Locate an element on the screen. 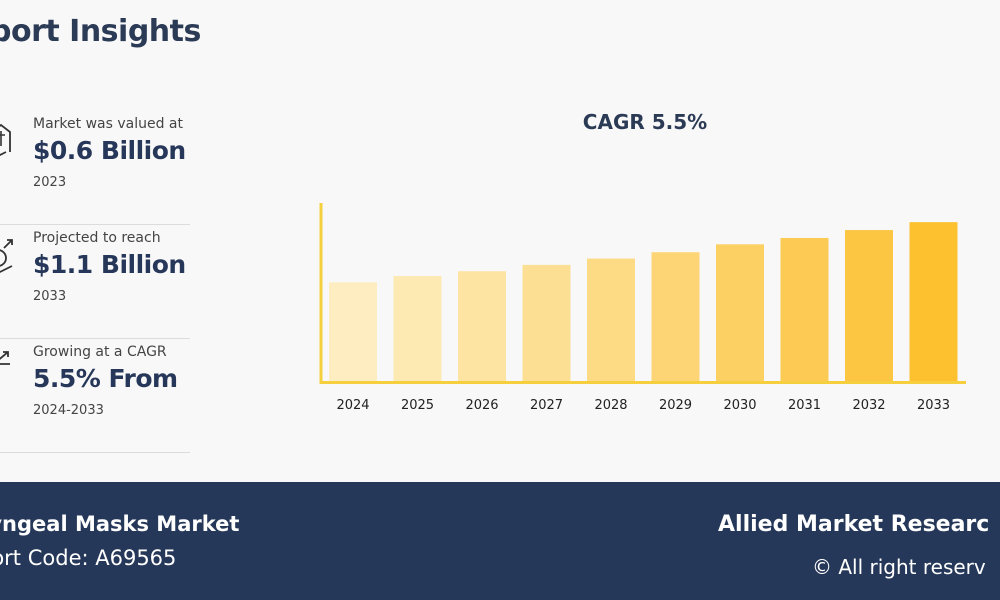  page-title: port Insights is located at coordinates (100, 31).